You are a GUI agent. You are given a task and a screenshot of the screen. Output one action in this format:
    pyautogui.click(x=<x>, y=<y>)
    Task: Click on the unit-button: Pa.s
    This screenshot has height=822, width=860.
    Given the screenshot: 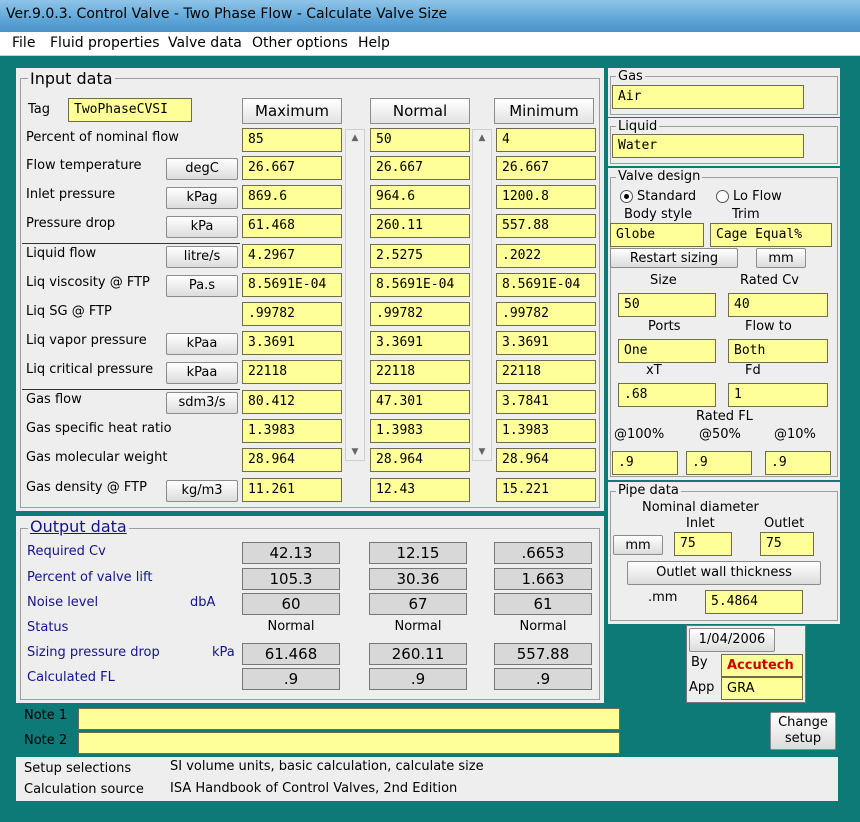 What is the action you would take?
    pyautogui.click(x=202, y=286)
    